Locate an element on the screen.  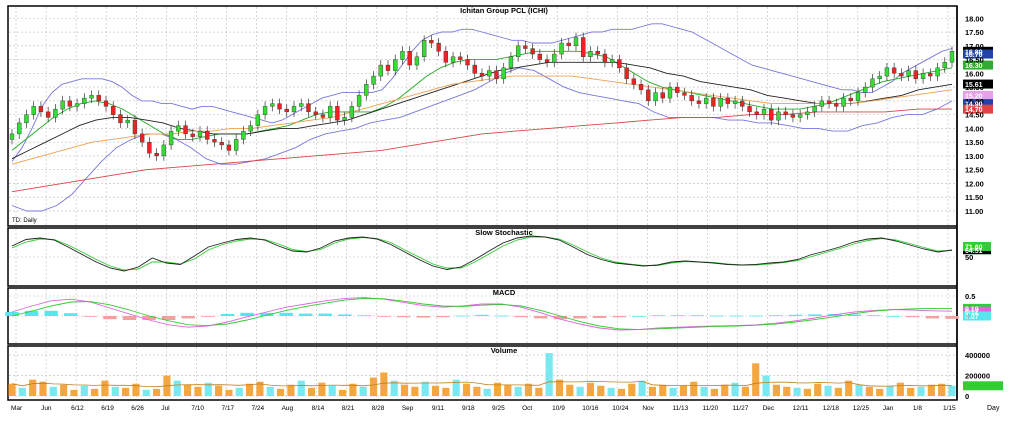
price-tick-label: 17.50 is located at coordinates (974, 32).